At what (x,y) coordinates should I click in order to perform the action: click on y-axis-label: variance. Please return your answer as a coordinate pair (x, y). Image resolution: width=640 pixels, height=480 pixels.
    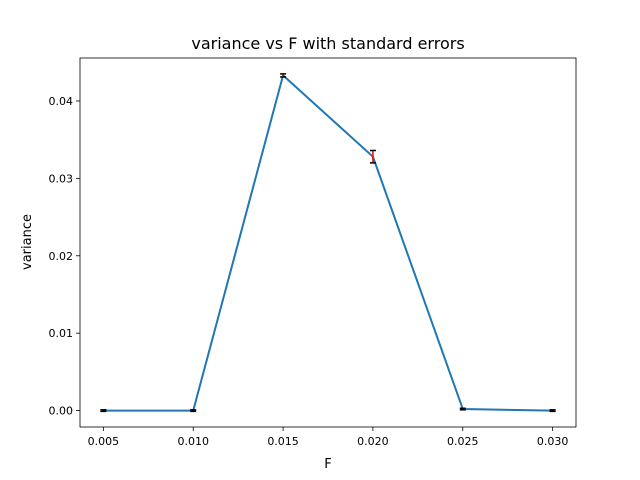
    Looking at the image, I should click on (27, 242).